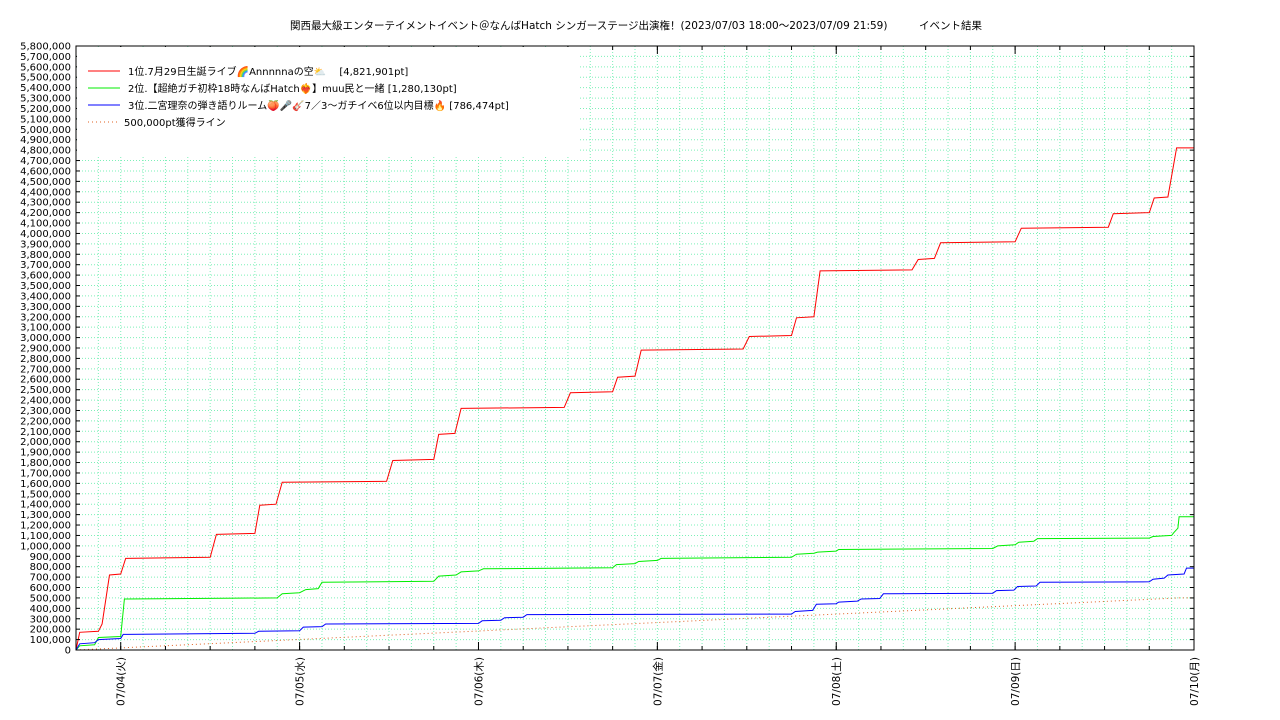 This screenshot has width=1280, height=720. Describe the element at coordinates (45, 130) in the screenshot. I see `y-tick-label: 5,000,000` at that location.